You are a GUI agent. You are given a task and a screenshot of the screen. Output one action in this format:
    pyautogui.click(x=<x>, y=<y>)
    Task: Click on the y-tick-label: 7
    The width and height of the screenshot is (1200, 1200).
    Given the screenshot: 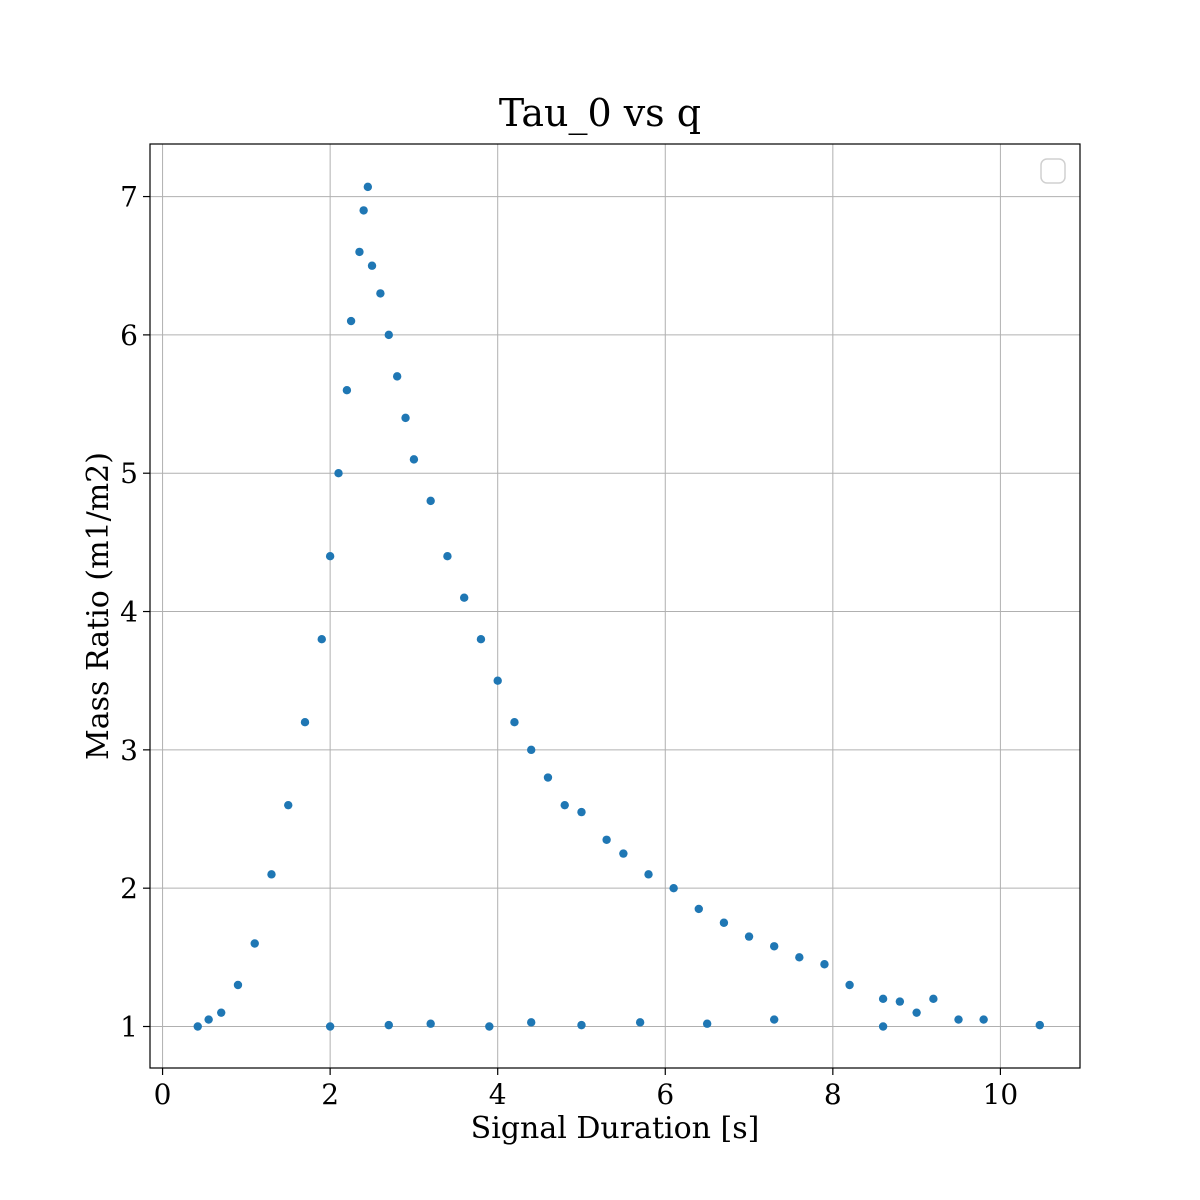 What is the action you would take?
    pyautogui.click(x=129, y=197)
    